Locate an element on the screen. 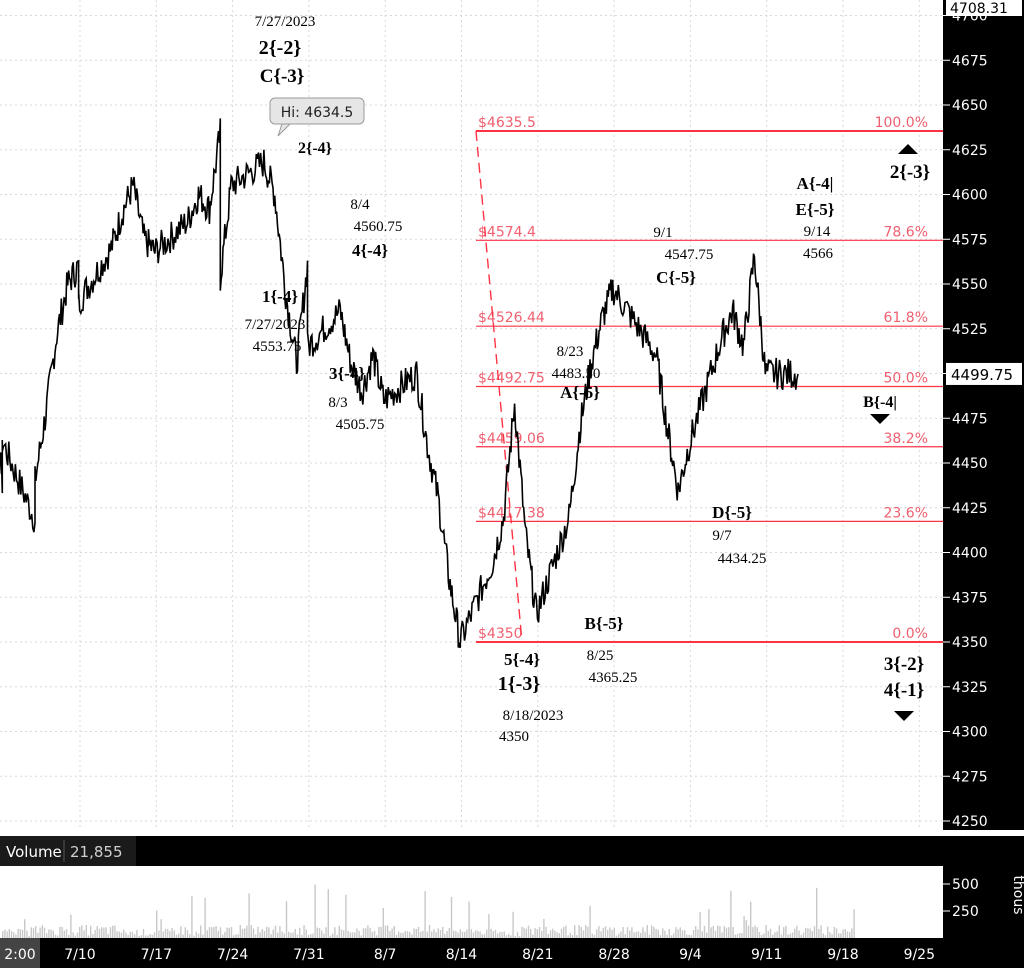 Image resolution: width=1024 pixels, height=968 pixels. wave-annotation: B{-5} is located at coordinates (604, 623).